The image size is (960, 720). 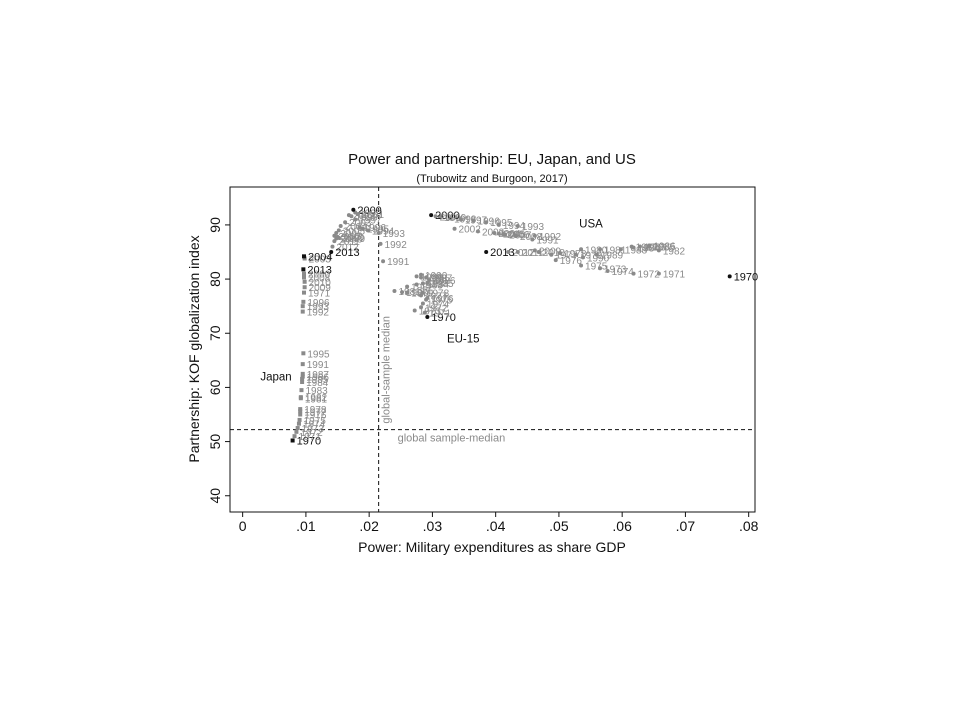 I want to click on data-point-label: 2012, so click(x=523, y=253).